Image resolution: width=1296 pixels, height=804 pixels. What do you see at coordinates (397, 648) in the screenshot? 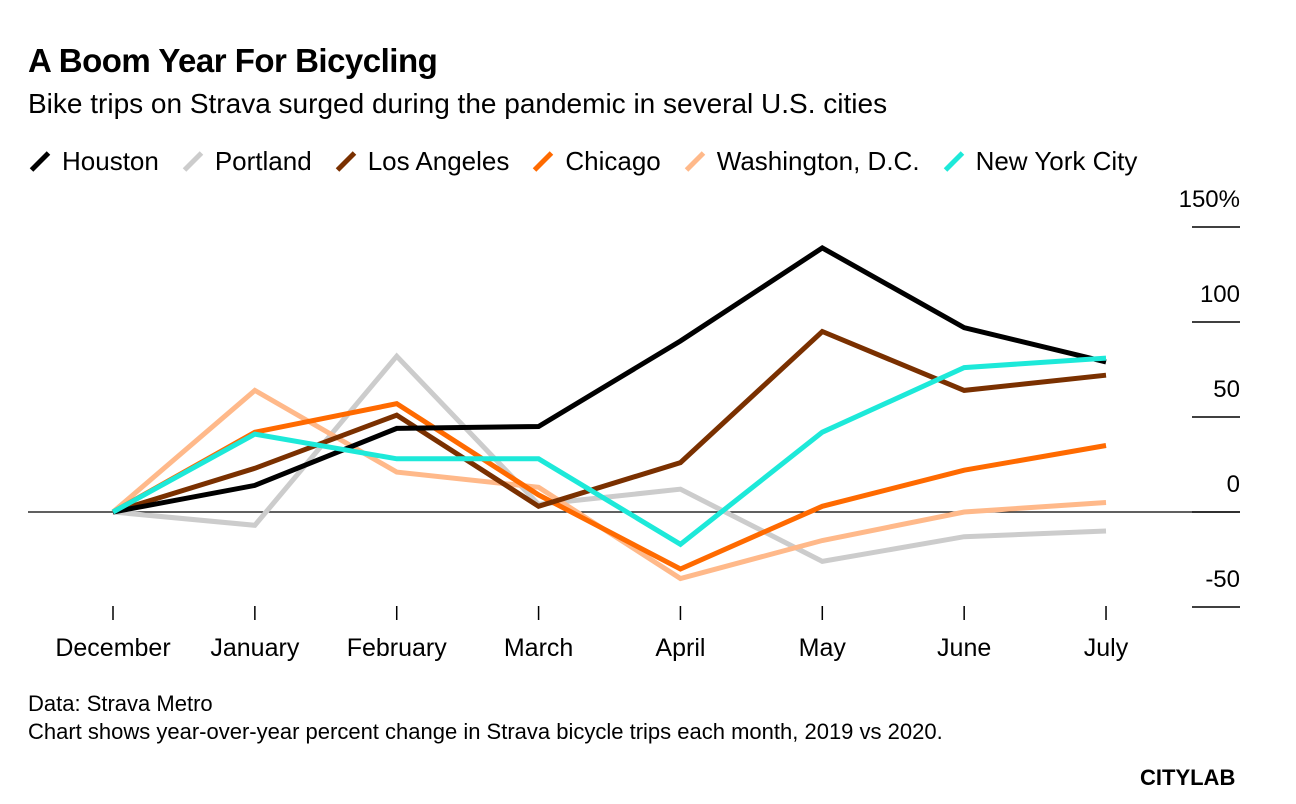
I see `x-tick-label: February` at bounding box center [397, 648].